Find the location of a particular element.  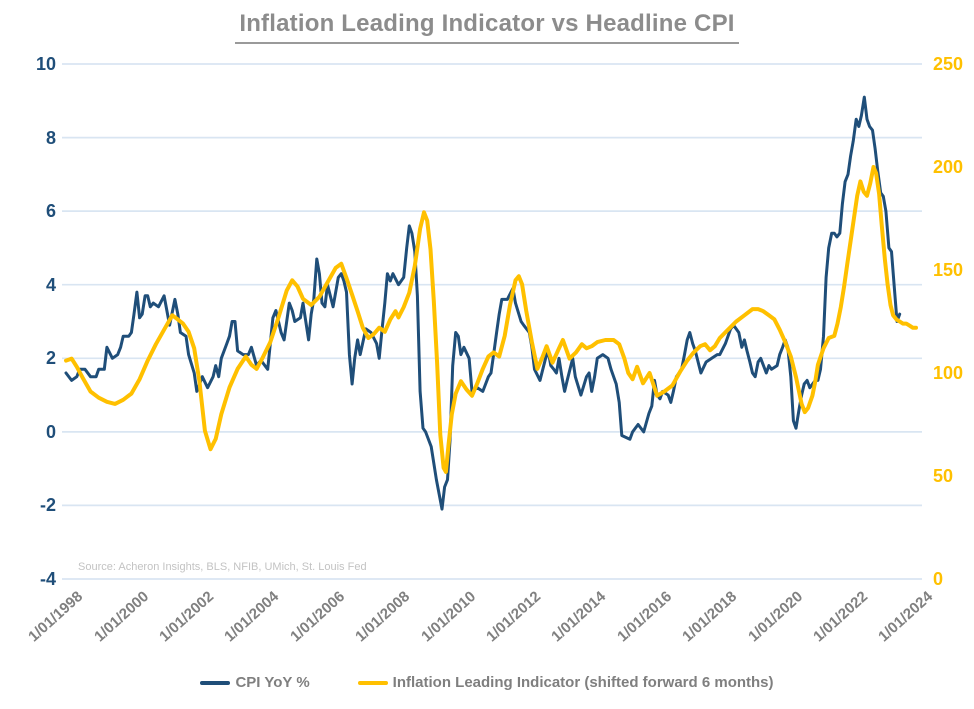

right-axis-tick-label: 0 is located at coordinates (938, 579).